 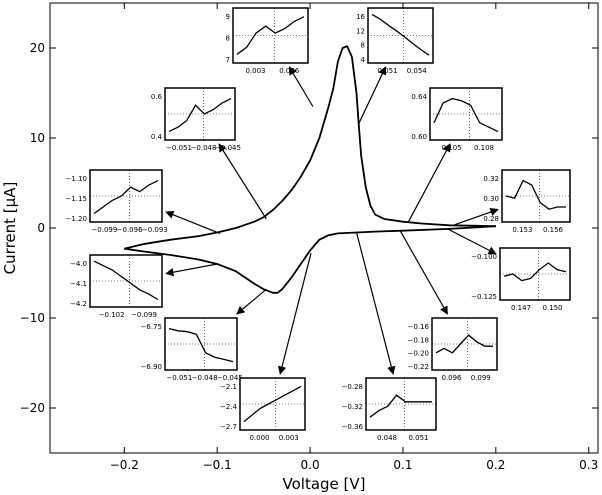 I want to click on inset-x-tick-label: 0.147, so click(x=521, y=308).